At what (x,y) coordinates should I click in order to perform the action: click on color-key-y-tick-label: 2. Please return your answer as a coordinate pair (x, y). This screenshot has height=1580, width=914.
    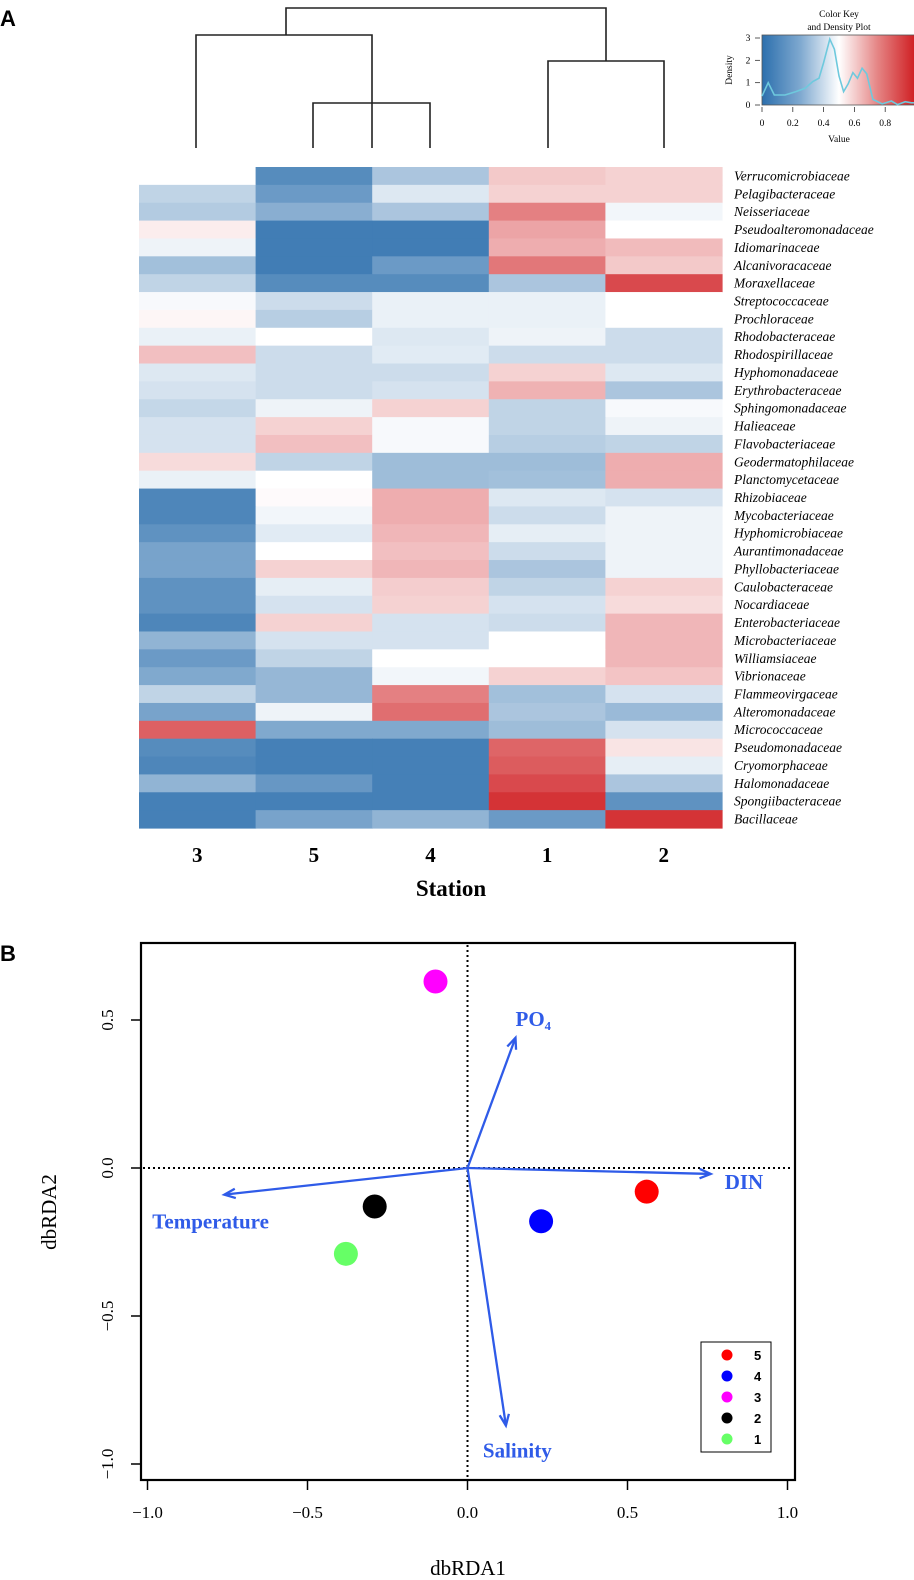
    Looking at the image, I should click on (748, 61).